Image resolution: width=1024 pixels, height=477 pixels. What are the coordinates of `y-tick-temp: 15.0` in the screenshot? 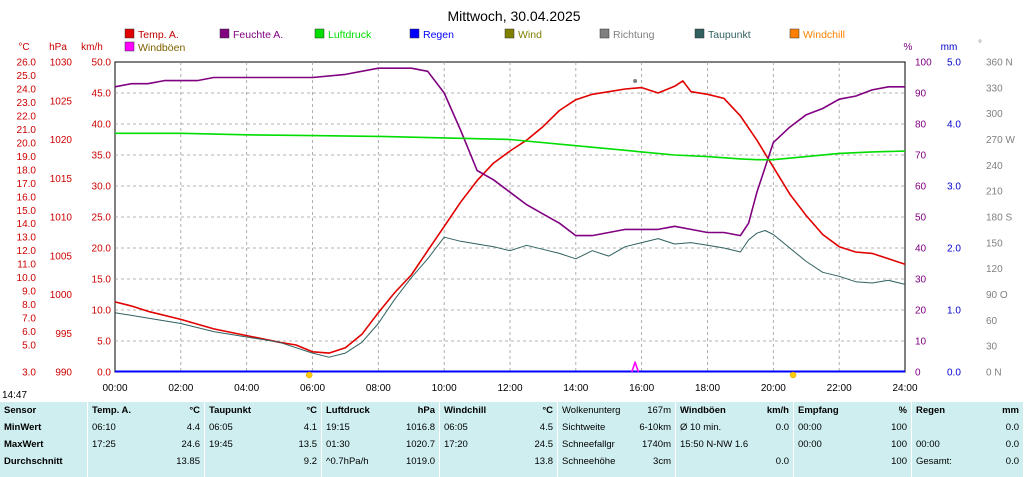 It's located at (27, 211).